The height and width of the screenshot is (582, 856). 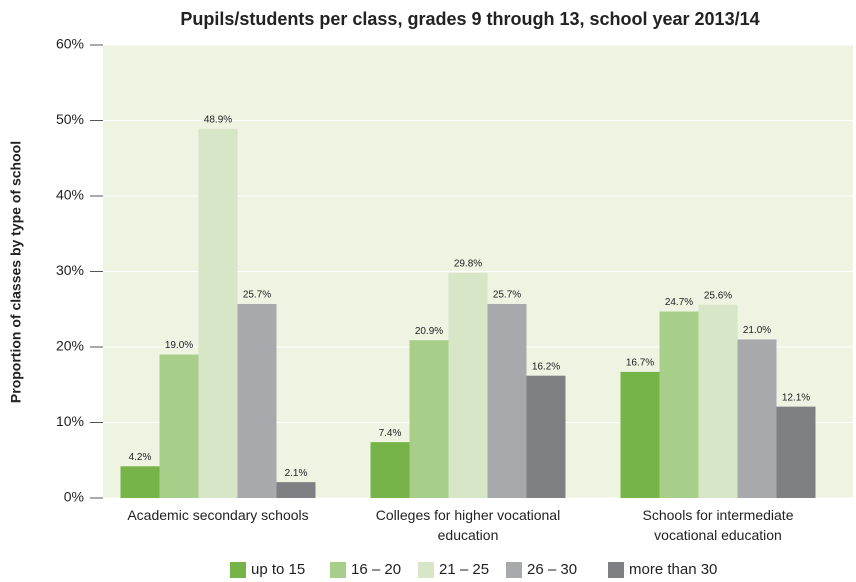 I want to click on value-label: 25.6%, so click(x=718, y=295).